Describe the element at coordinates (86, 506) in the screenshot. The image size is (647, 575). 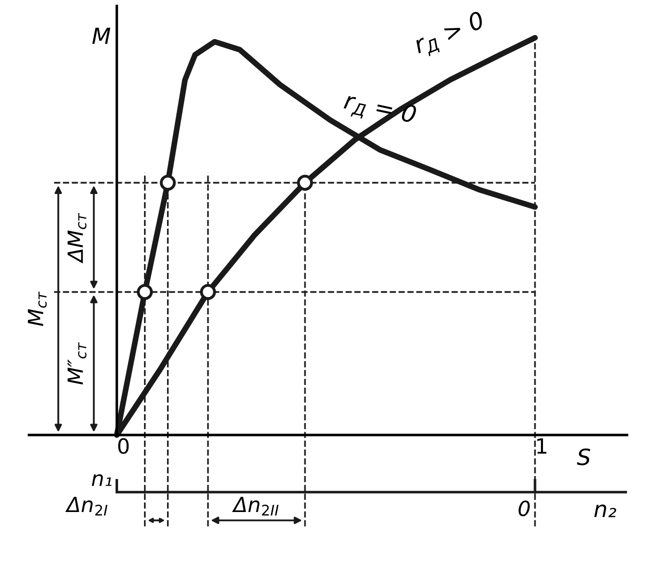
I see `text: Δn$_{2I}$` at that location.